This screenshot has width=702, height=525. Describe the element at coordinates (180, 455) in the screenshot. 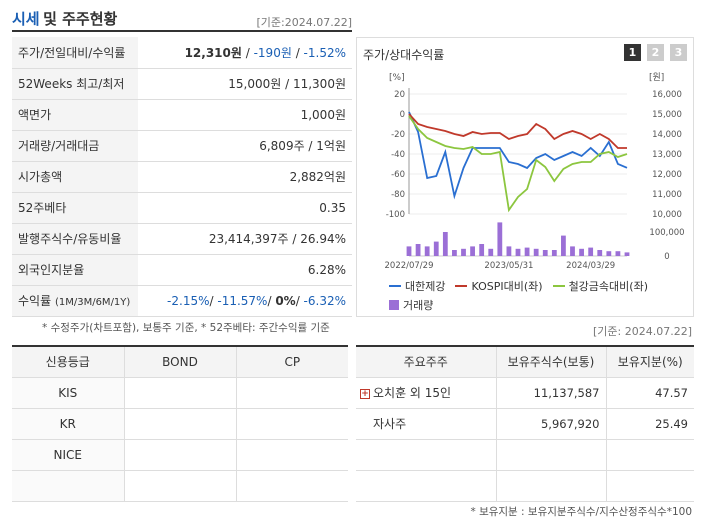

I see `table-row: NICE` at that location.